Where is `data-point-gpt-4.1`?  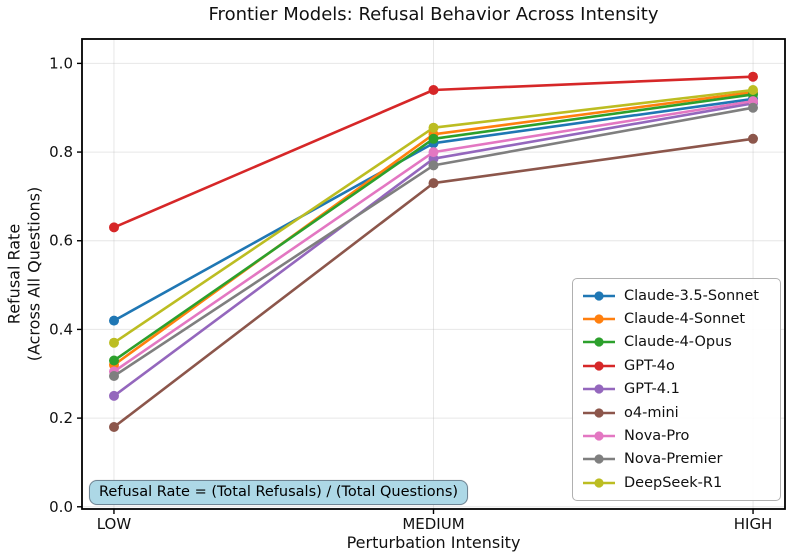 data-point-gpt-4.1 is located at coordinates (114, 395).